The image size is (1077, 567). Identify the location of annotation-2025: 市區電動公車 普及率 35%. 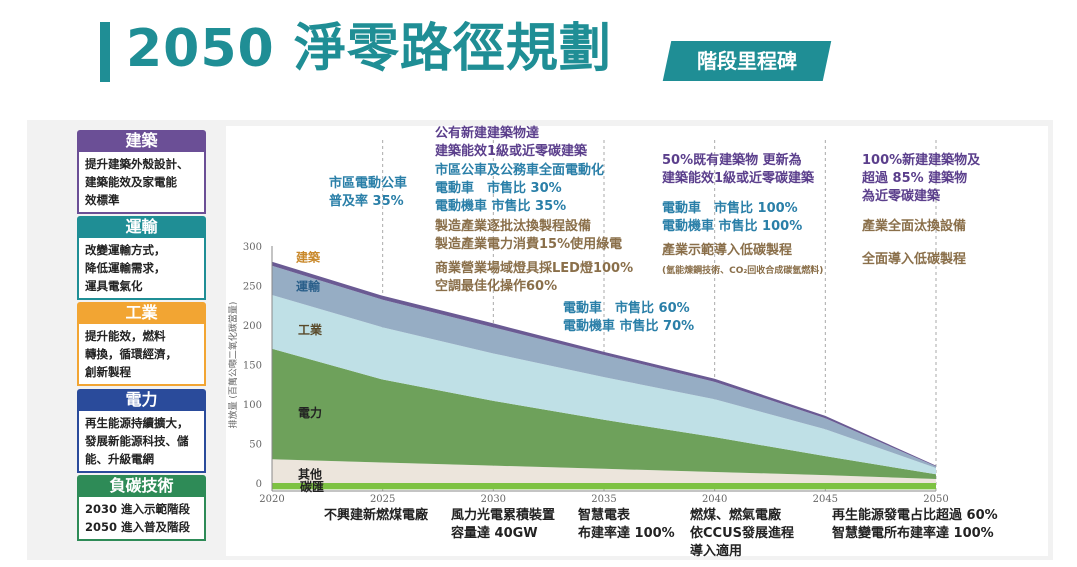
(368, 192).